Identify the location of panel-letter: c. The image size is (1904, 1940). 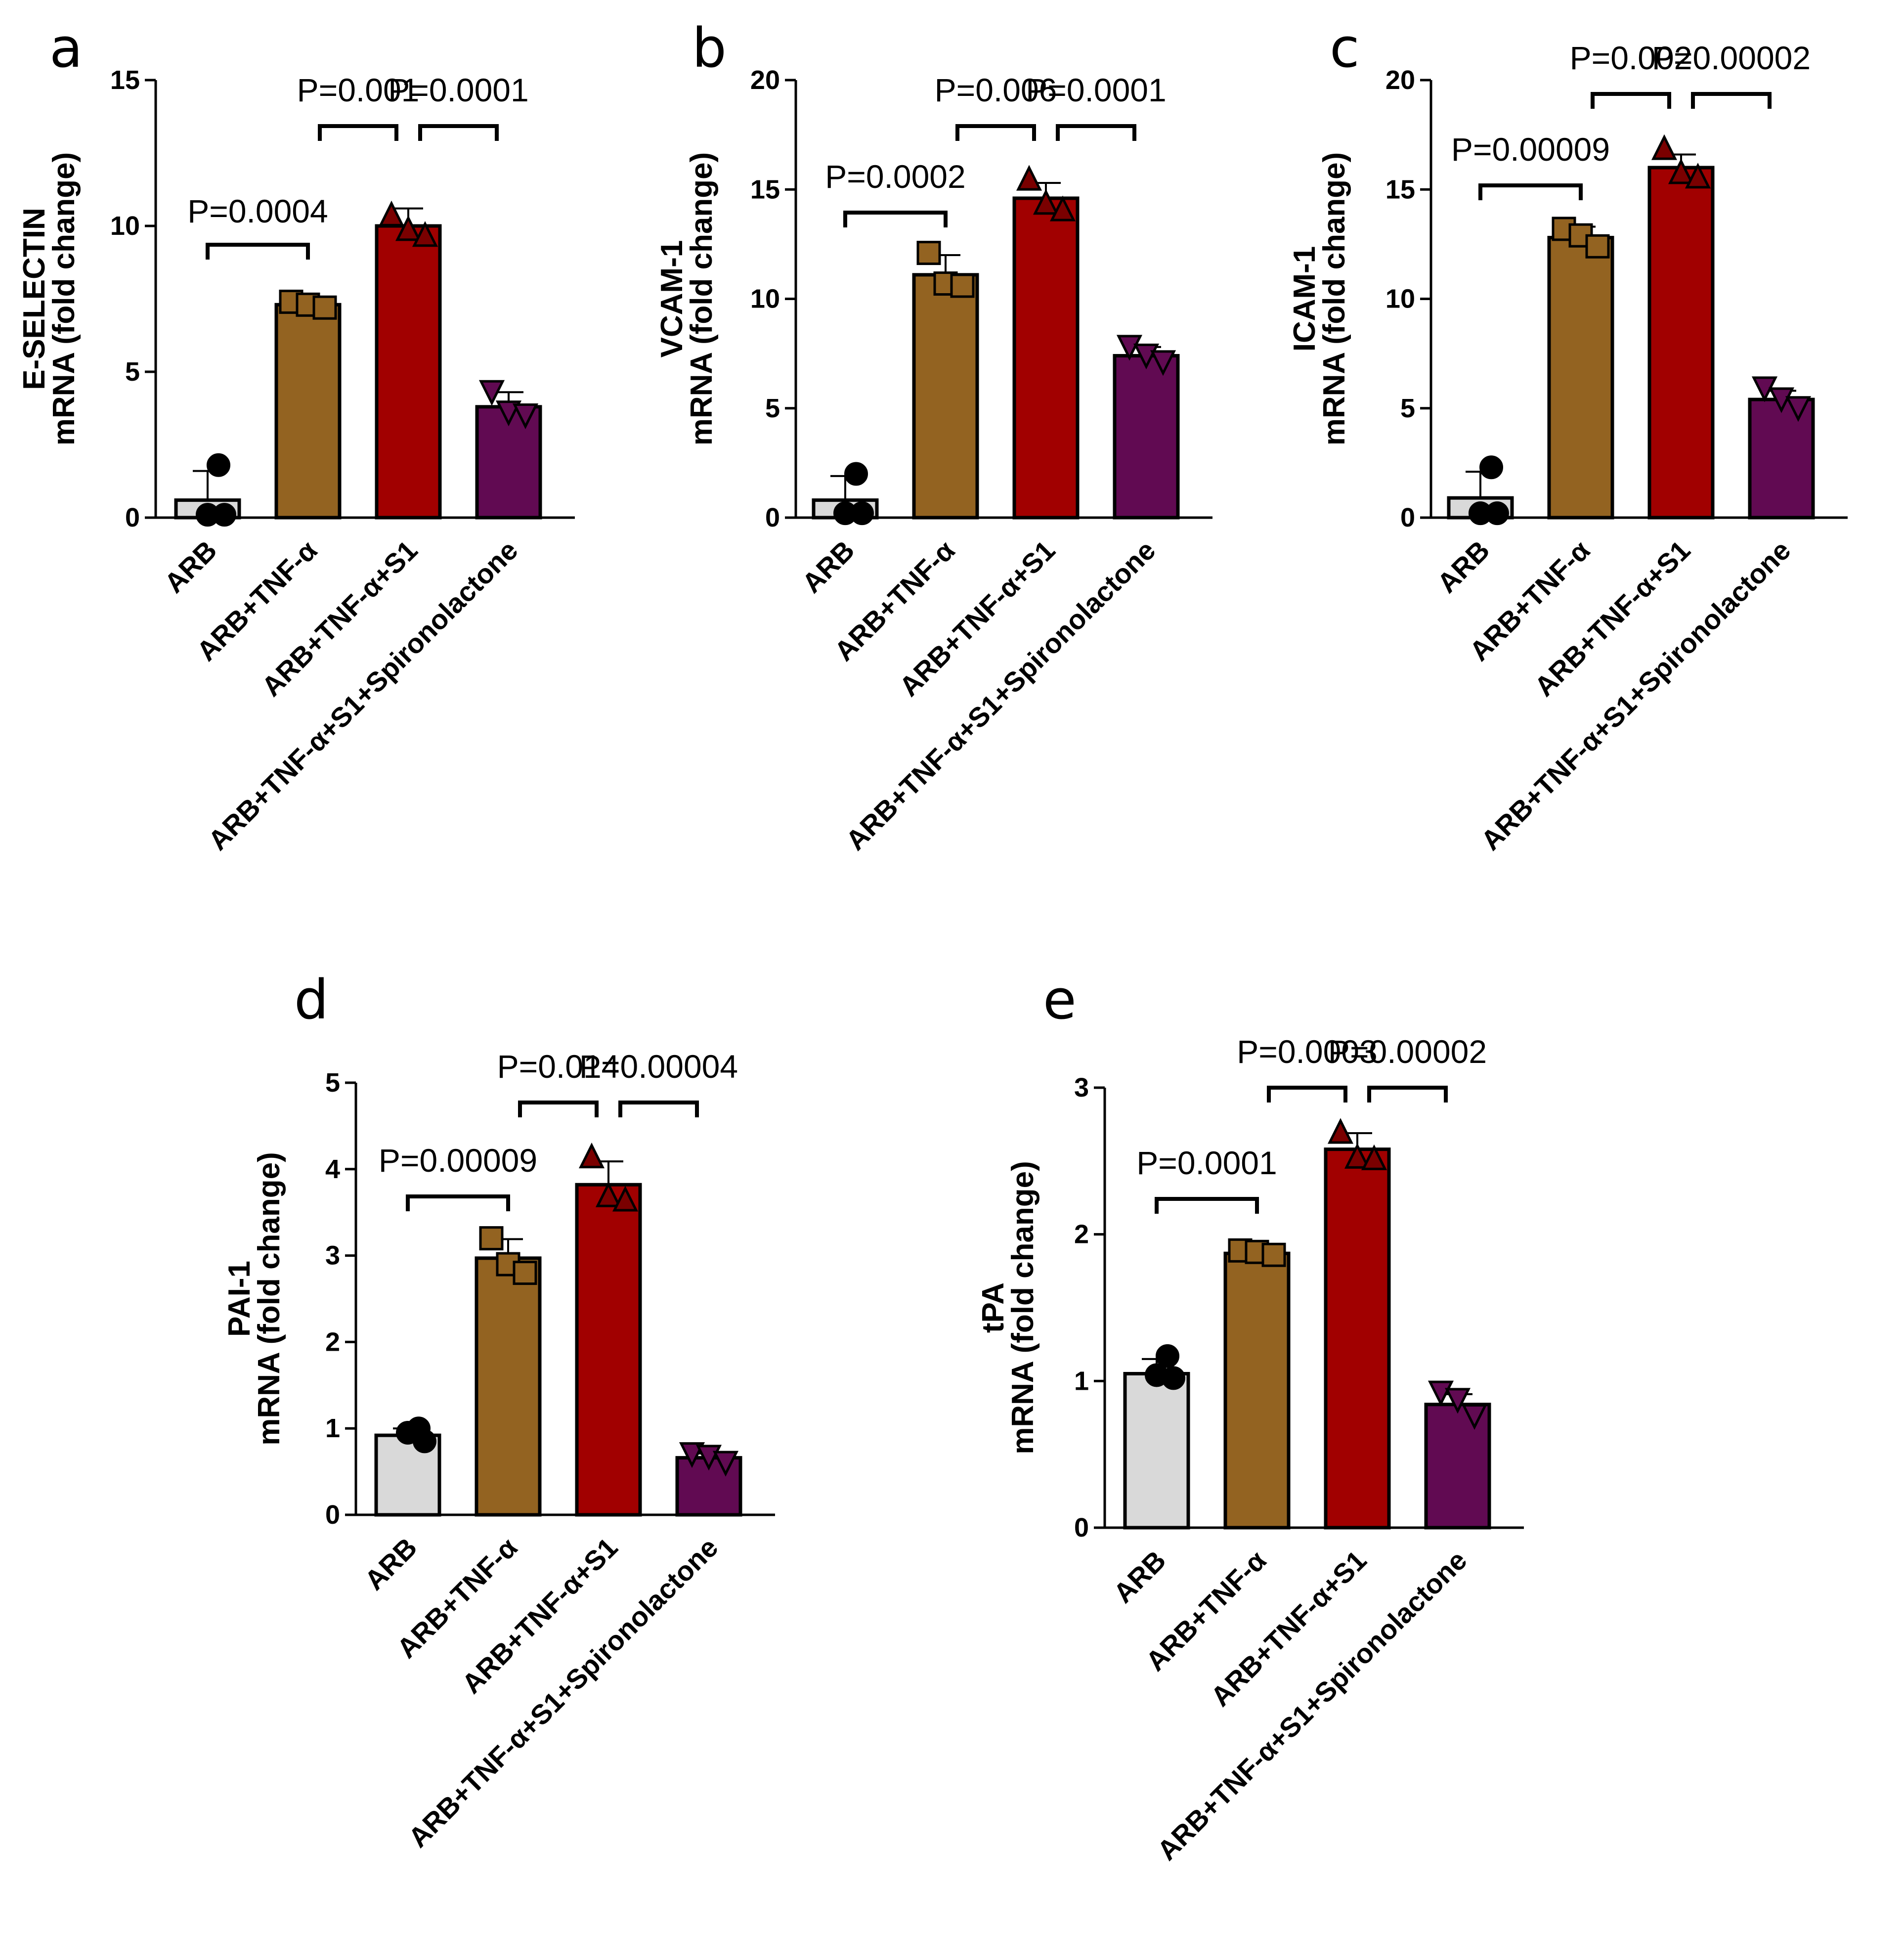
(1344, 48).